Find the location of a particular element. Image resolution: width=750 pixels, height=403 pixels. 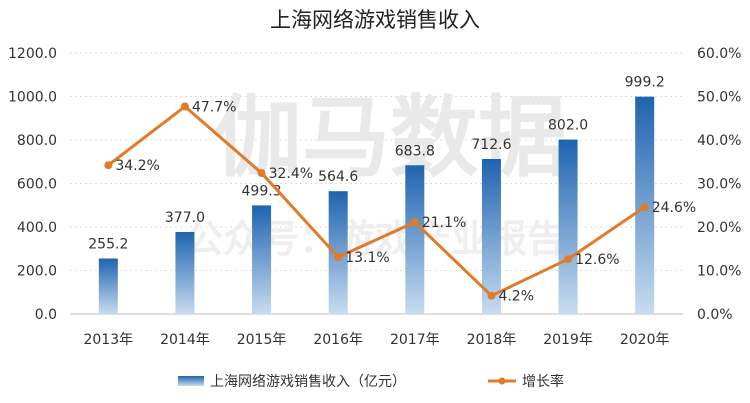

y-left-tick-label: 1000.0 is located at coordinates (32, 98).